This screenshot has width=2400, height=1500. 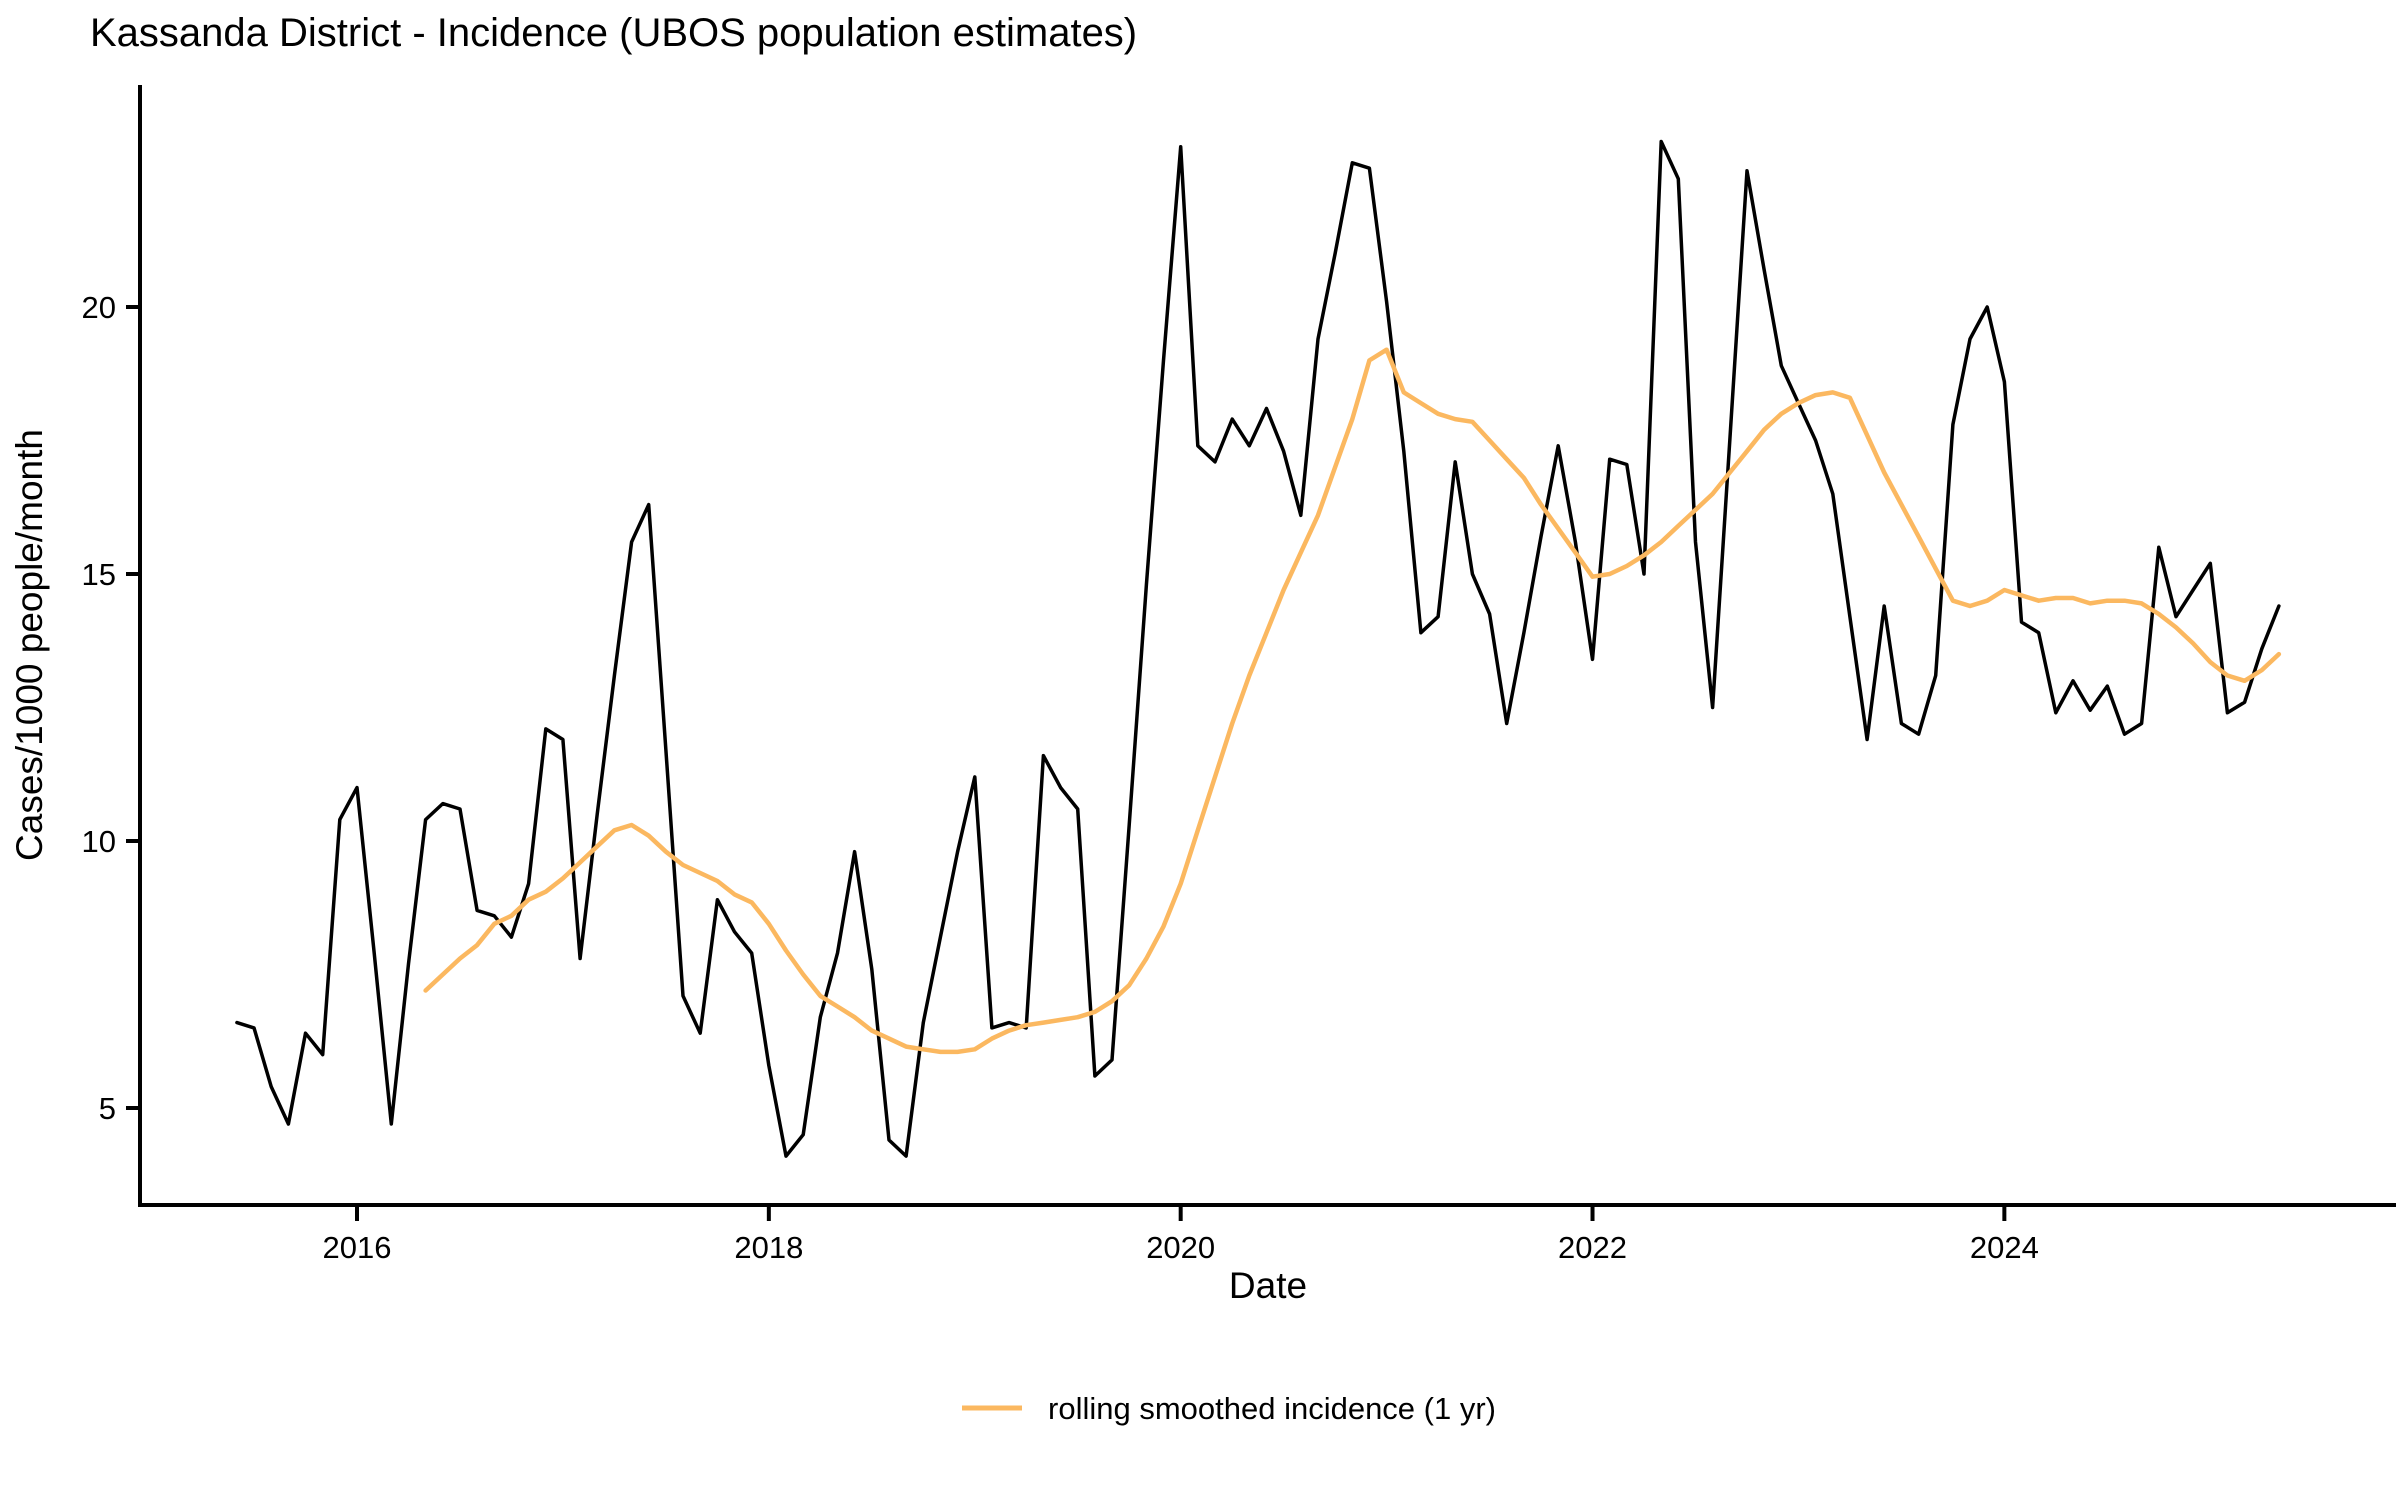 What do you see at coordinates (99, 574) in the screenshot?
I see `y-tick-label: 15` at bounding box center [99, 574].